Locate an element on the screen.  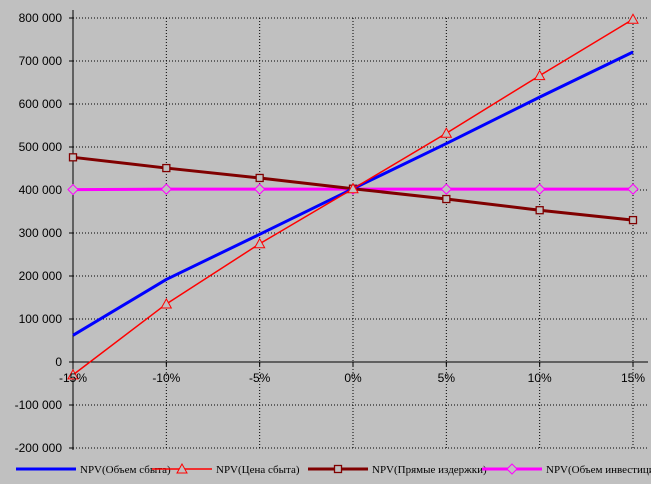
y-tick-label: 0 is located at coordinates (58, 362).